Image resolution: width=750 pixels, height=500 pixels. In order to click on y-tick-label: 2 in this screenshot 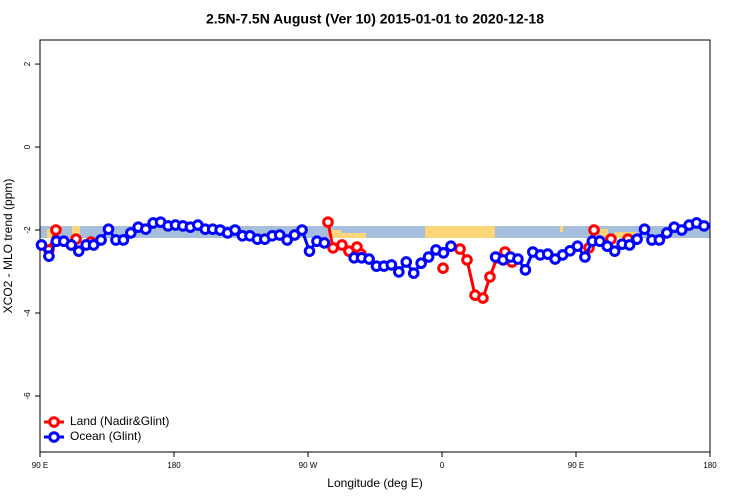, I will do `click(27, 63)`.